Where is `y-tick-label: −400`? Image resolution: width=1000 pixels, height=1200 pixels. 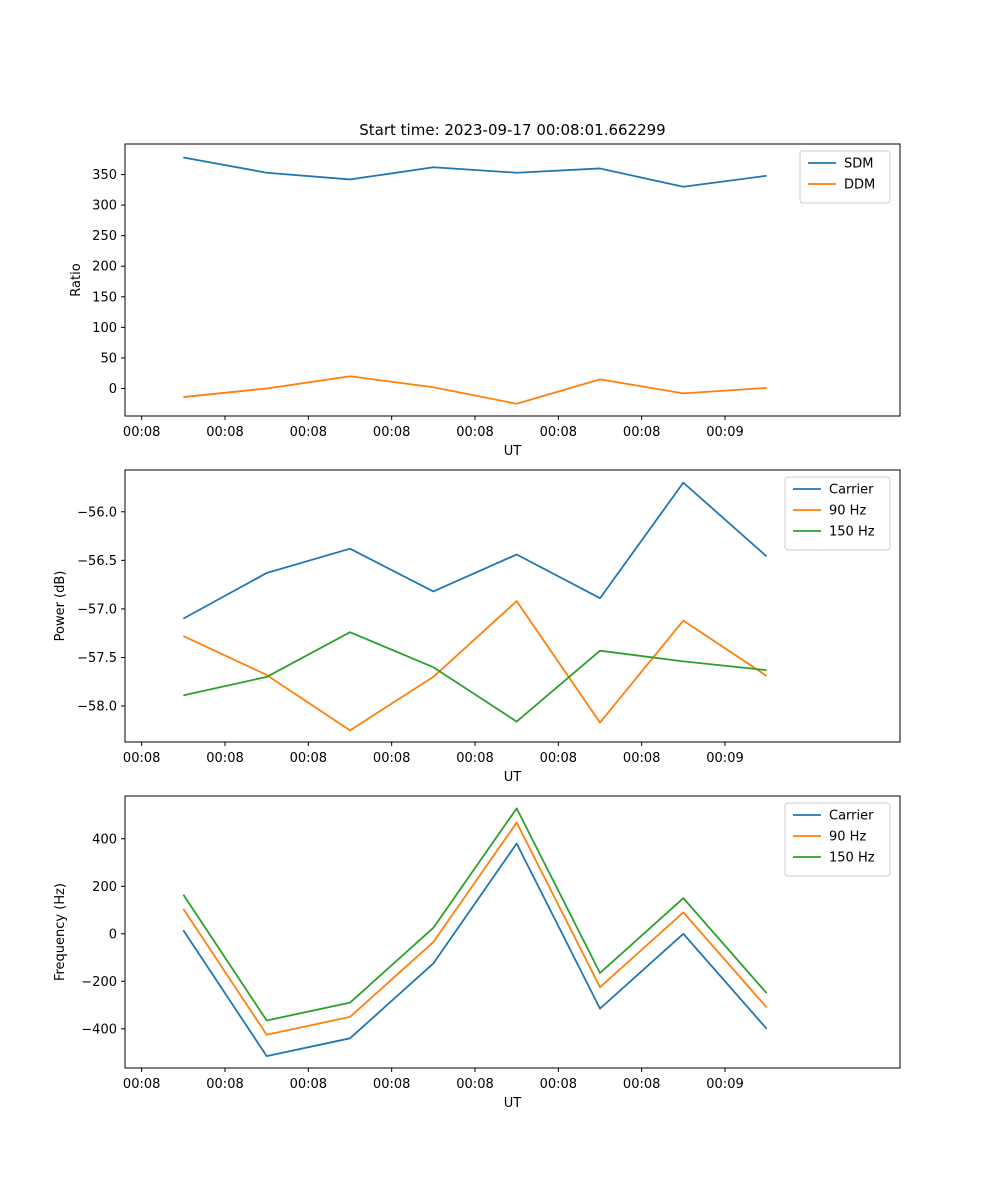 y-tick-label: −400 is located at coordinates (99, 1029).